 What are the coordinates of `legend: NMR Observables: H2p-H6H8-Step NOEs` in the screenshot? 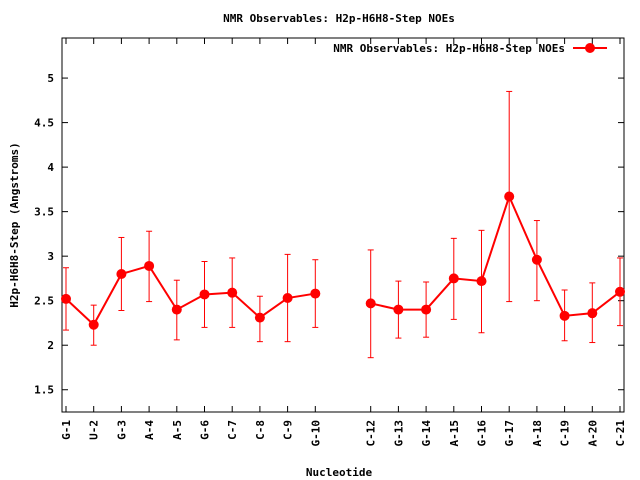 It's located at (470, 48).